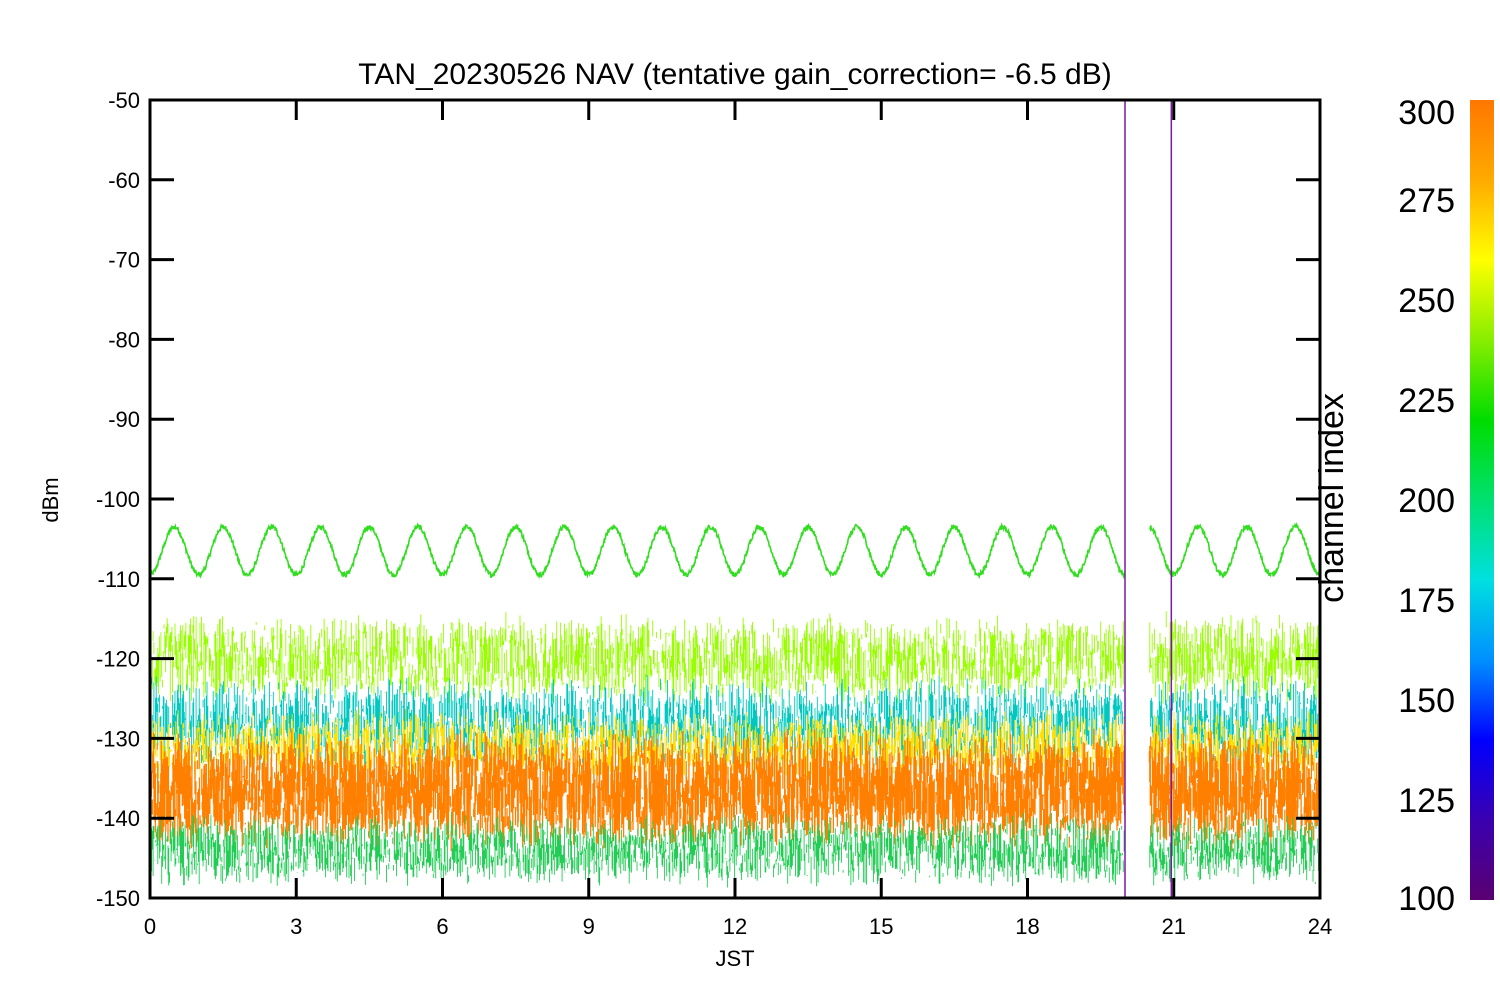  What do you see at coordinates (735, 926) in the screenshot?
I see `x-tick-label: 12` at bounding box center [735, 926].